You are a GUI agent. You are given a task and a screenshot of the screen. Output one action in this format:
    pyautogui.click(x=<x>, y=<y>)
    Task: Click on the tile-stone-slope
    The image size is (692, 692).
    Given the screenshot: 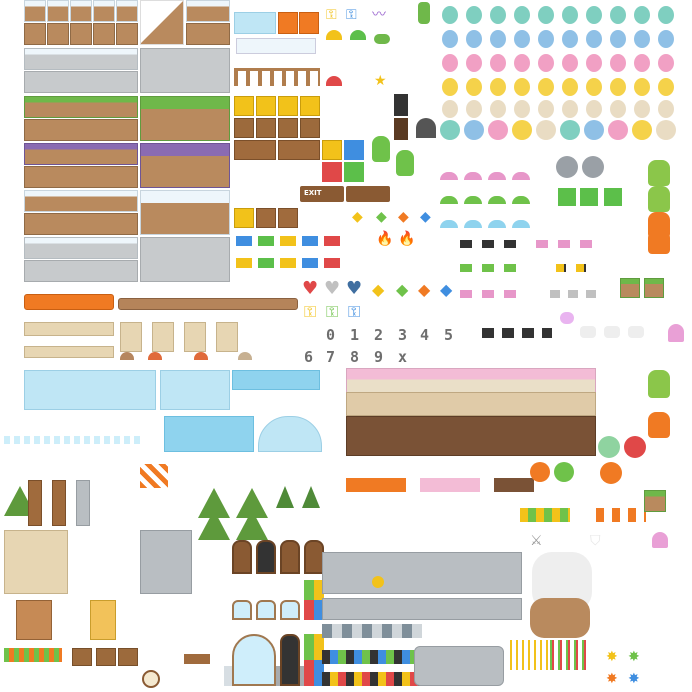 What is the action you would take?
    pyautogui.click(x=185, y=259)
    